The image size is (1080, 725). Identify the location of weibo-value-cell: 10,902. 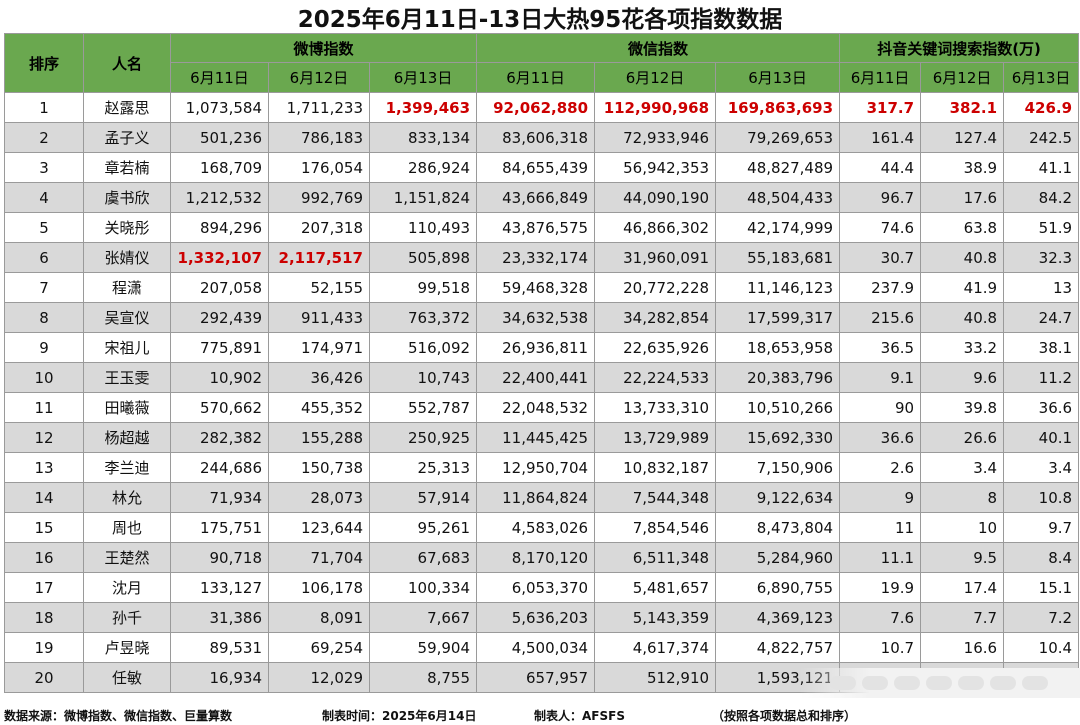
(219, 377).